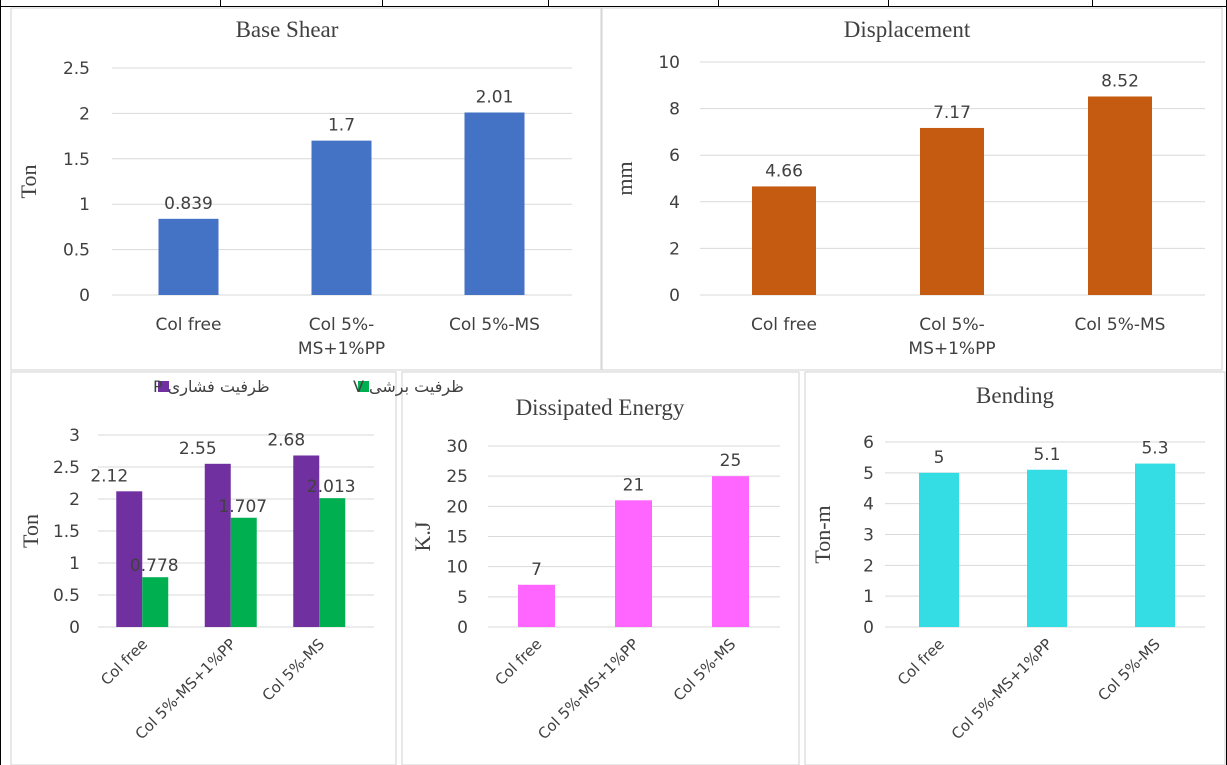 The image size is (1227, 765). What do you see at coordinates (109, 476) in the screenshot?
I see `data-label: 2.12` at bounding box center [109, 476].